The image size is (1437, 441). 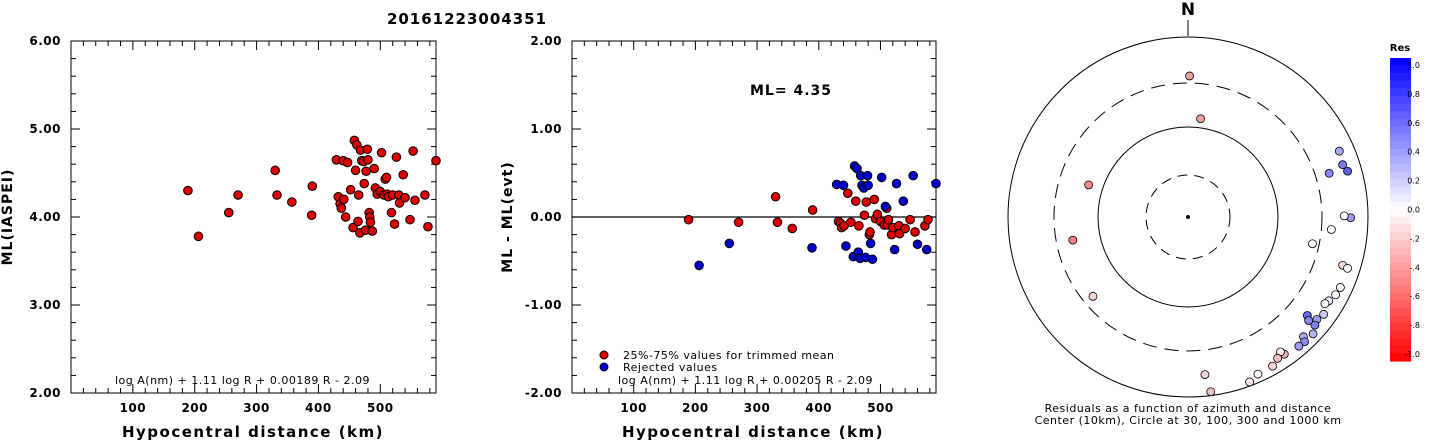 What do you see at coordinates (543, 393) in the screenshot?
I see `y-tick-label: -2.00` at bounding box center [543, 393].